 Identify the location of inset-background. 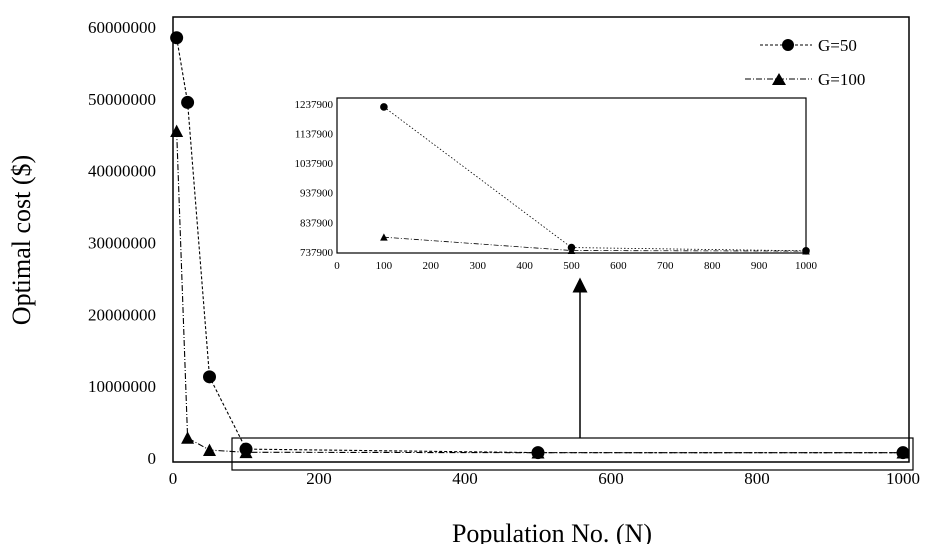
(571, 176).